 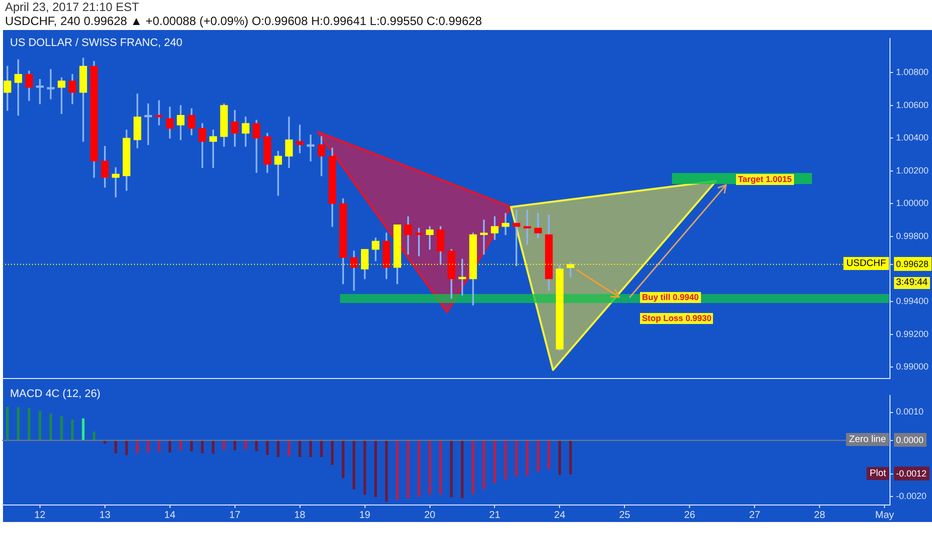 I want to click on x-tick-label: 28, so click(x=820, y=515).